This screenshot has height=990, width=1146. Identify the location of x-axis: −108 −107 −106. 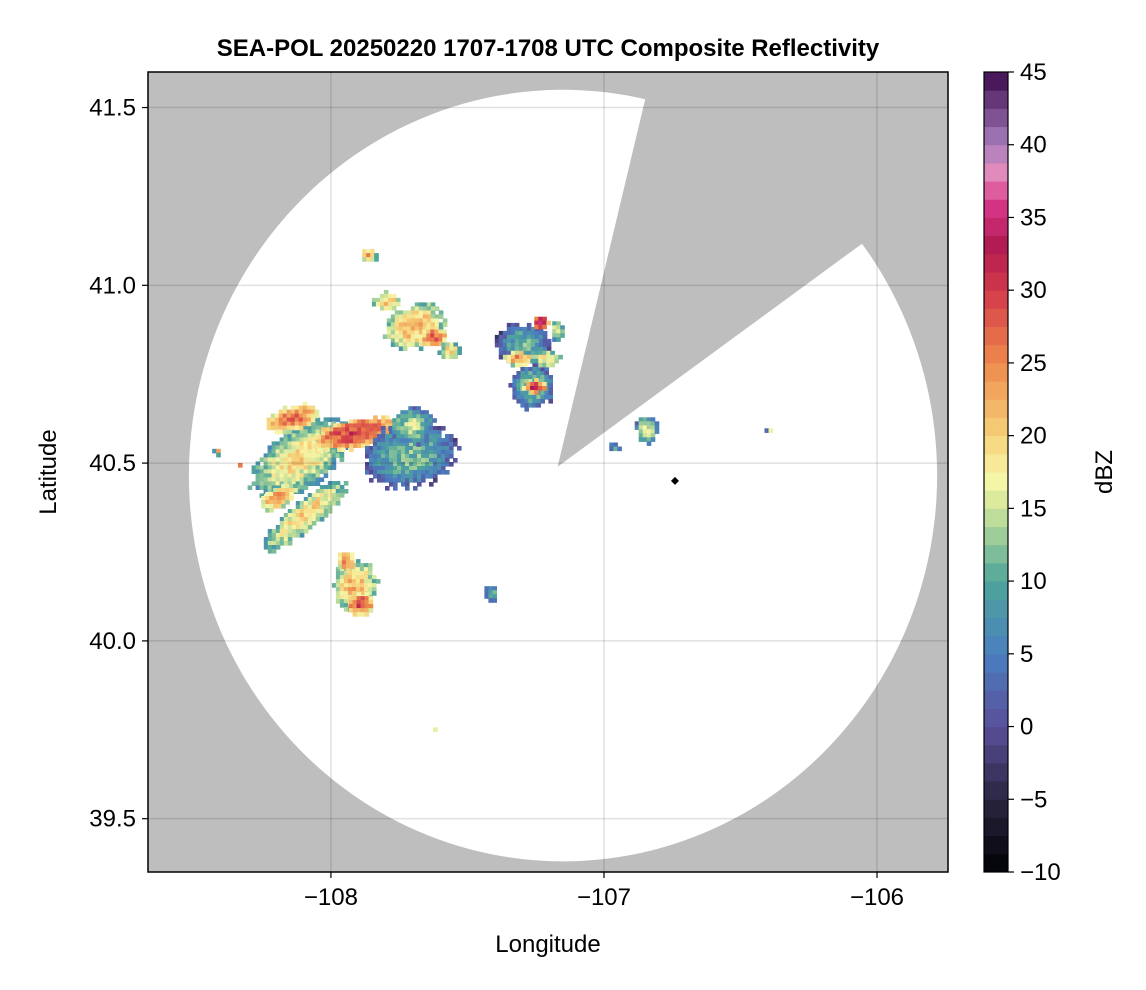
(604, 891).